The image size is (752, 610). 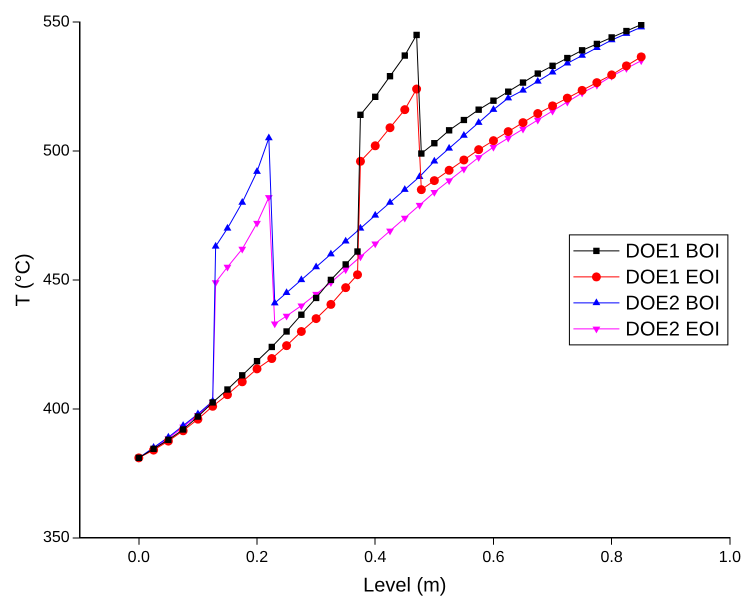 What do you see at coordinates (611, 557) in the screenshot?
I see `x-tick-label: 0.8` at bounding box center [611, 557].